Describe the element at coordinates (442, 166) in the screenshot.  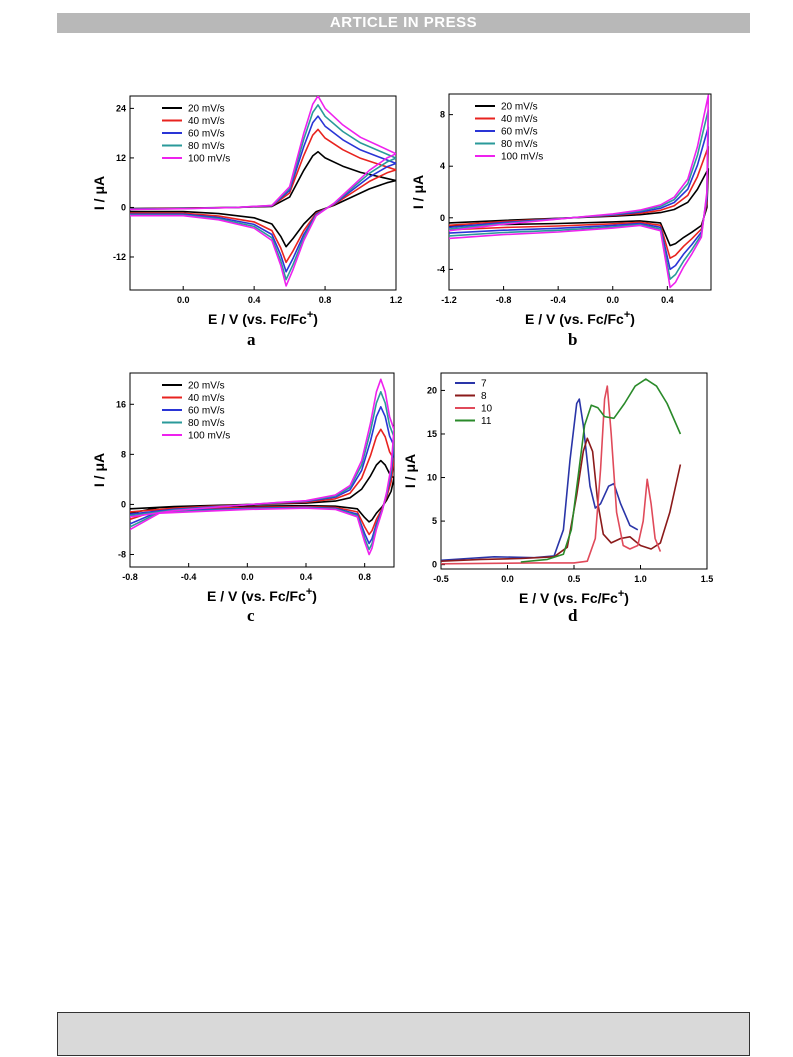
I see `y-tick-label: 4` at that location.